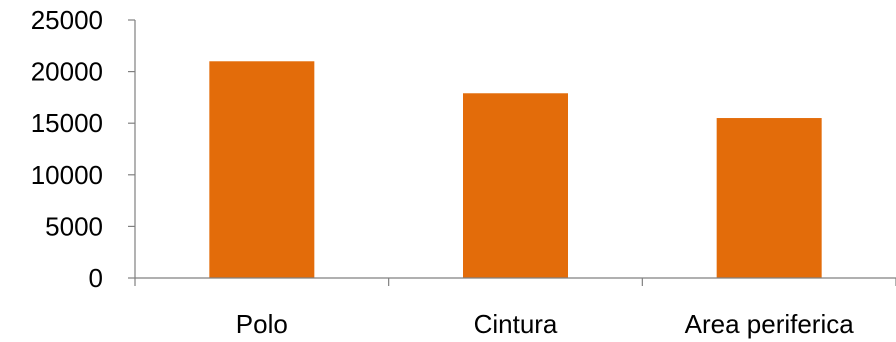 The width and height of the screenshot is (896, 342). I want to click on y-tick-label: 5000, so click(74, 226).